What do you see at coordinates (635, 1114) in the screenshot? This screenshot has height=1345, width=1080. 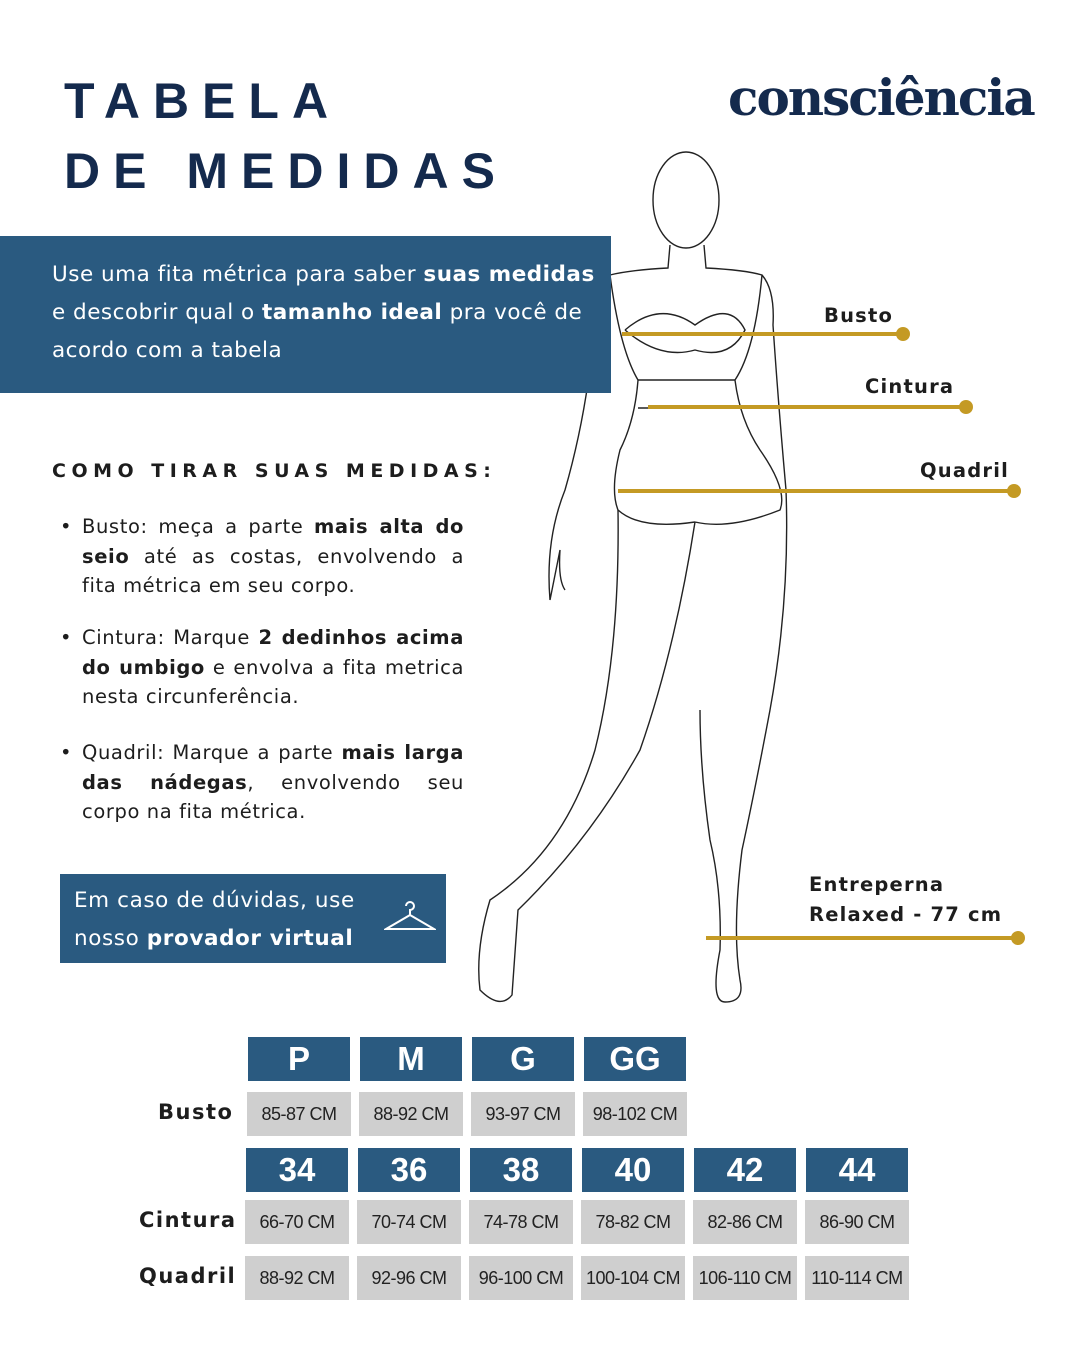 I see `busto-cell: 98-102 CM` at bounding box center [635, 1114].